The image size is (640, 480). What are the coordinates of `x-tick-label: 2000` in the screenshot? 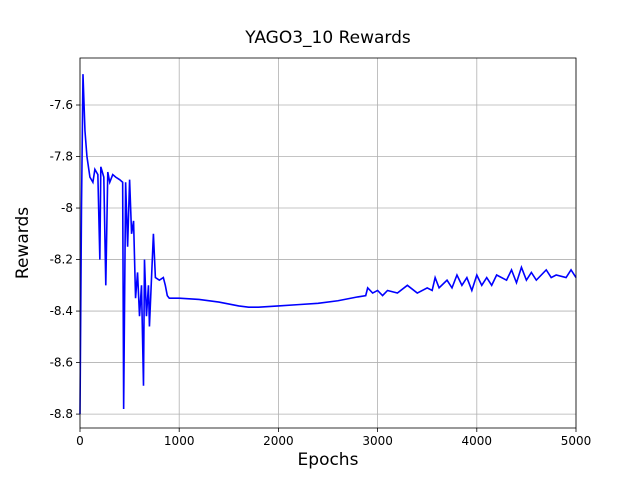 It's located at (278, 441).